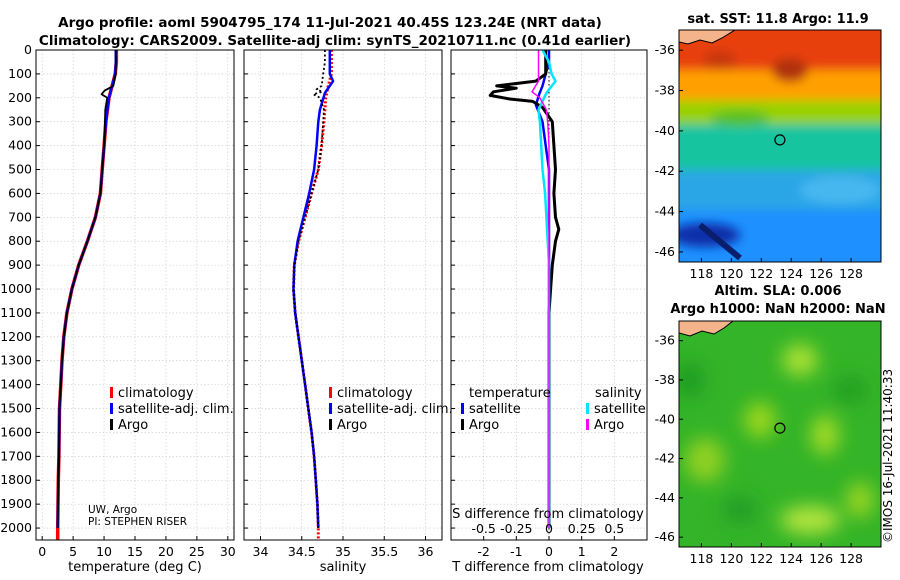  I want to click on legend-swatch-temperature-argo, so click(462, 424).